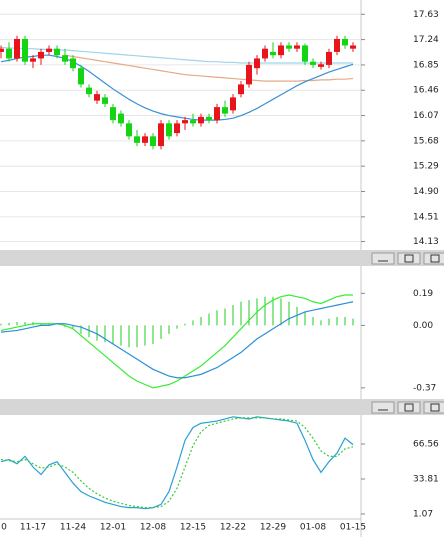 The height and width of the screenshot is (537, 444). Describe the element at coordinates (423, 326) in the screenshot. I see `y-tick-label: 0.00` at that location.